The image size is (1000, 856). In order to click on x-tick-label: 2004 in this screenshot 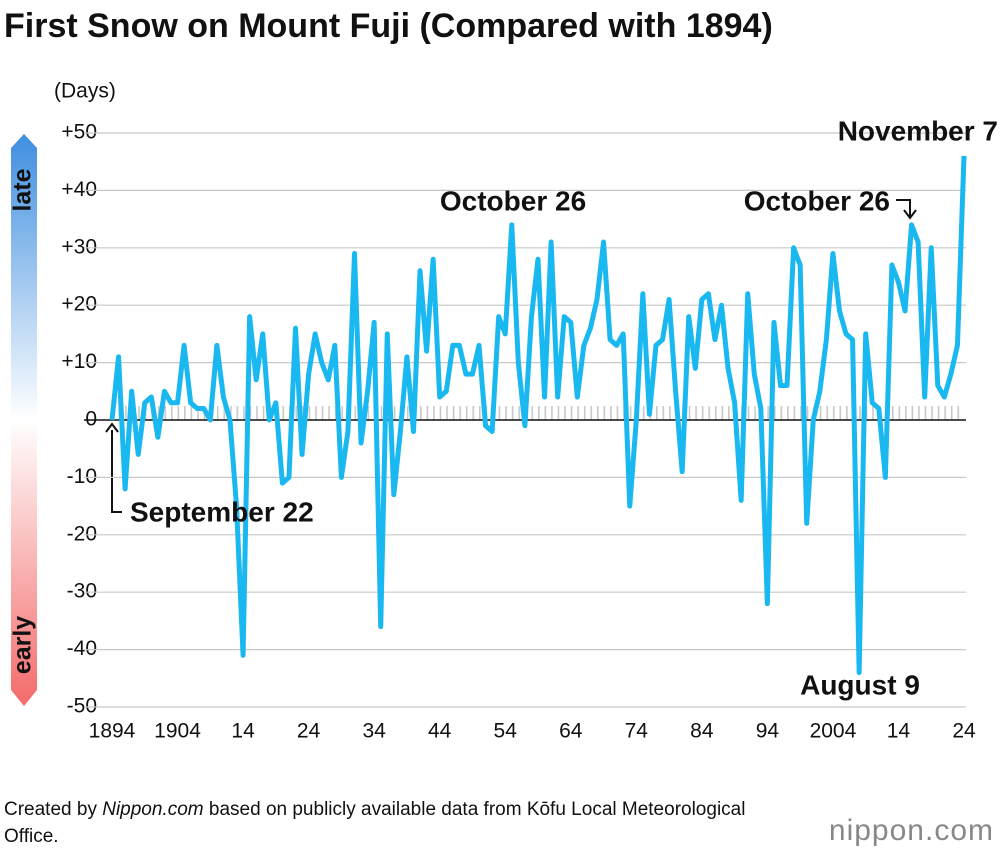, I will do `click(833, 731)`.